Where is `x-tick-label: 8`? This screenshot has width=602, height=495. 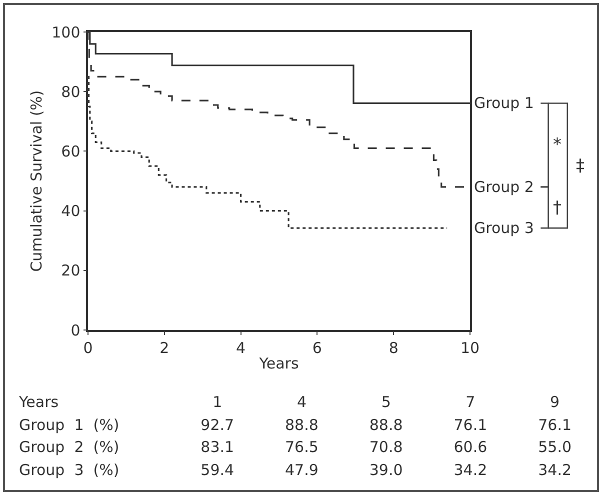 x-tick-label: 8 is located at coordinates (393, 347).